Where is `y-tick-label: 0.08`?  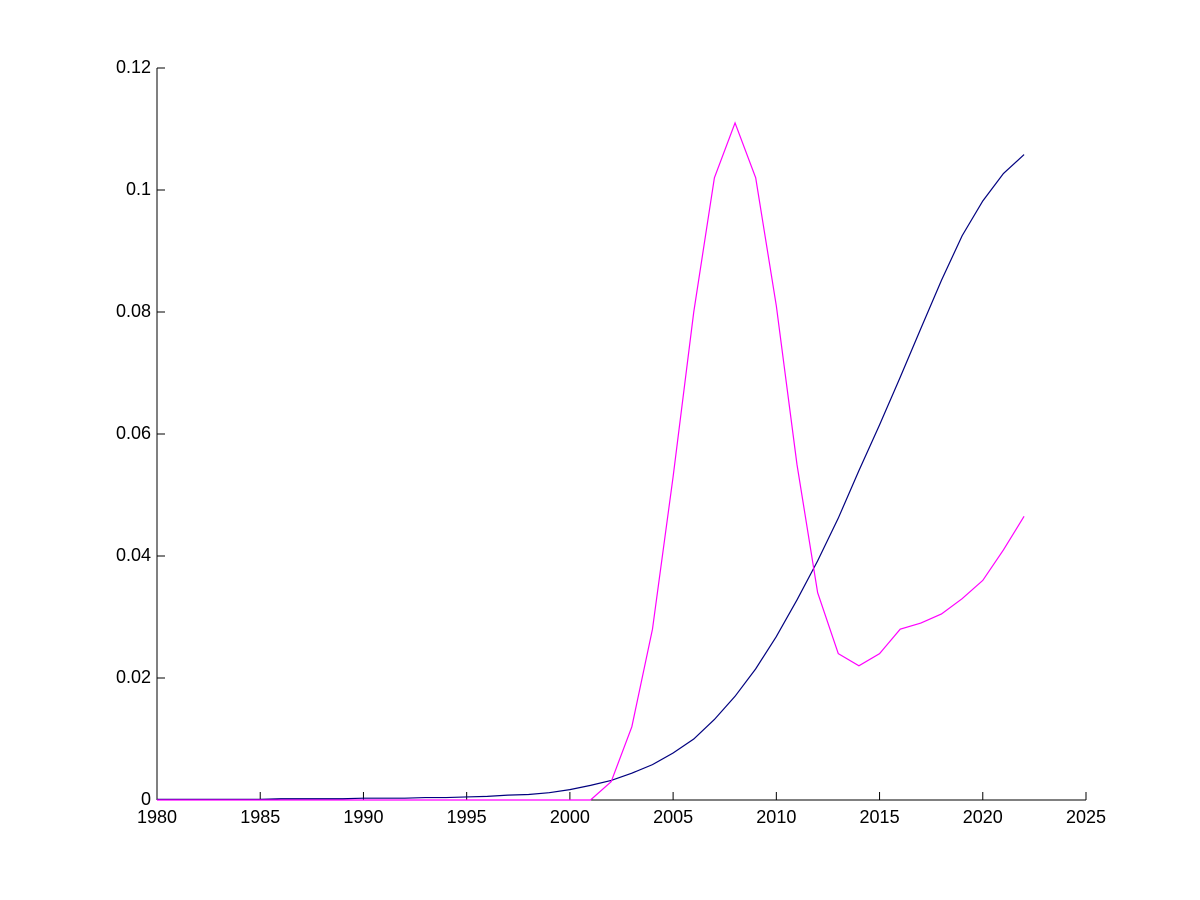
y-tick-label: 0.08 is located at coordinates (133, 311).